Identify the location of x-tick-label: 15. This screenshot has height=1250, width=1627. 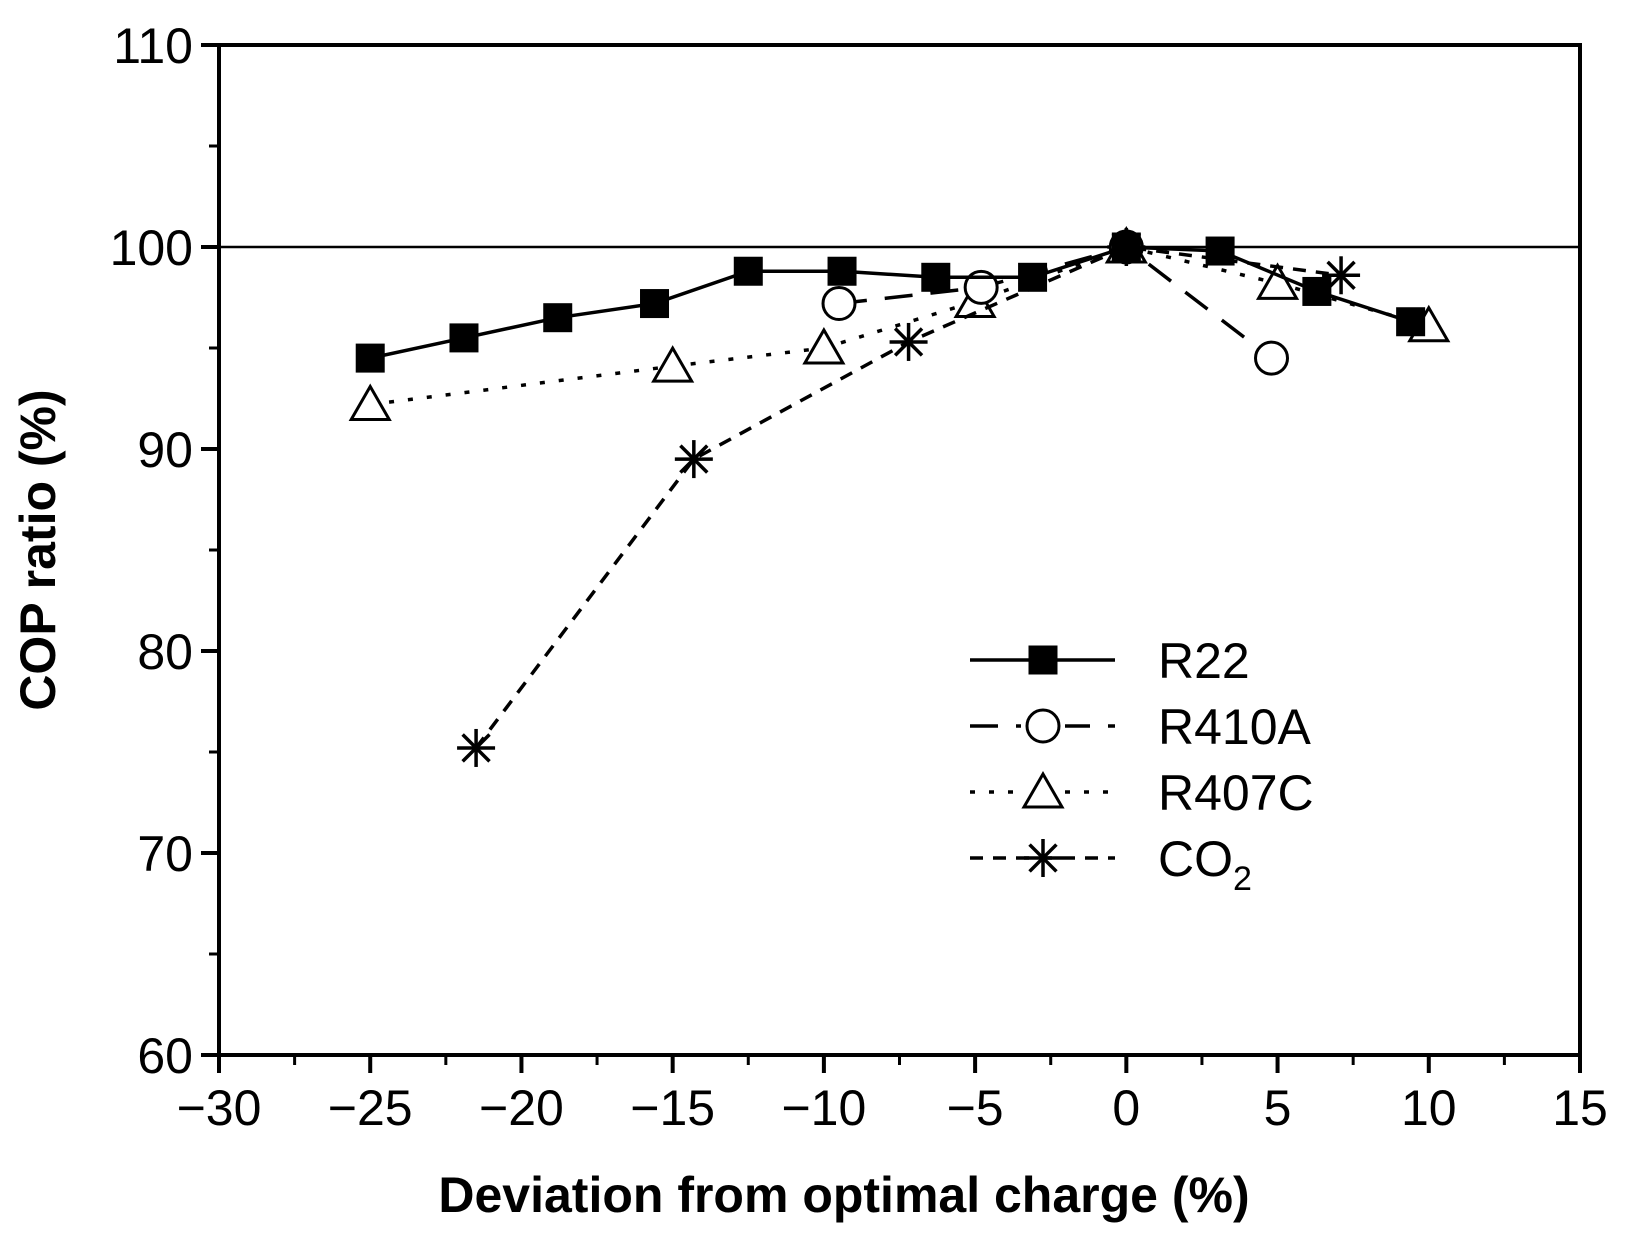
(1580, 1108).